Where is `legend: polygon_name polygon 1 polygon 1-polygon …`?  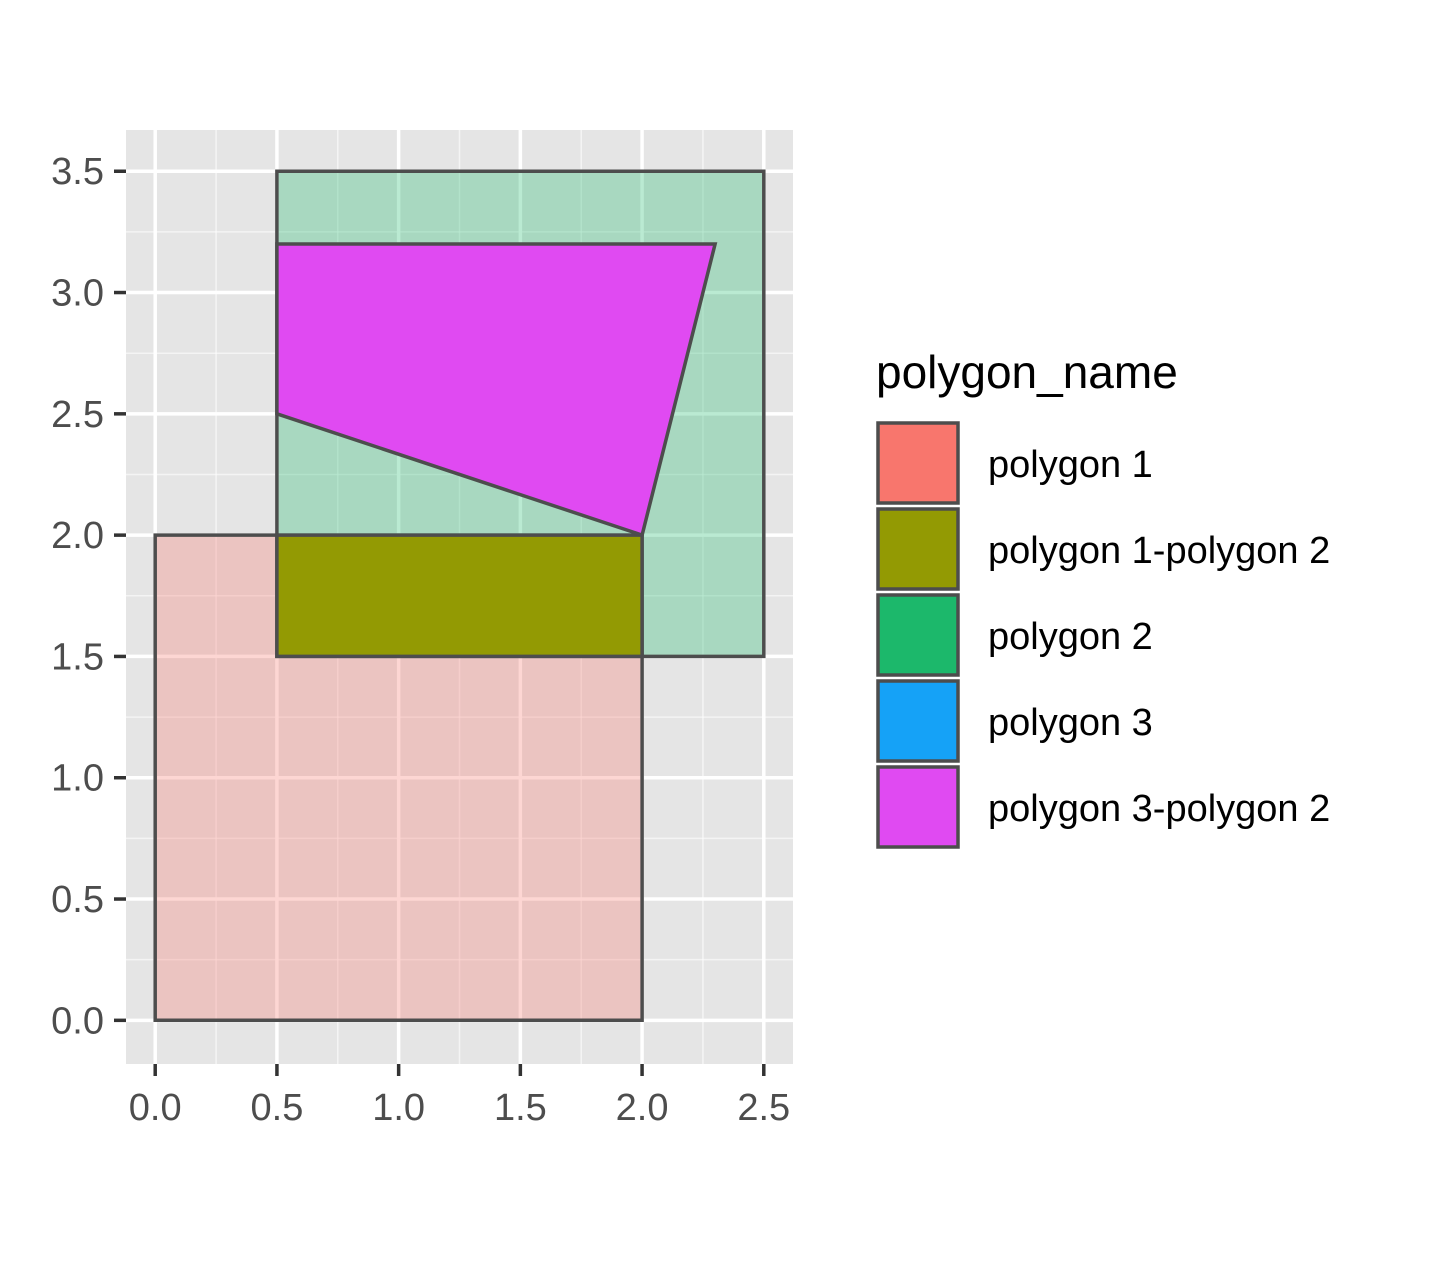
legend: polygon_name polygon 1 polygon 1-polygon … is located at coordinates (1103, 597).